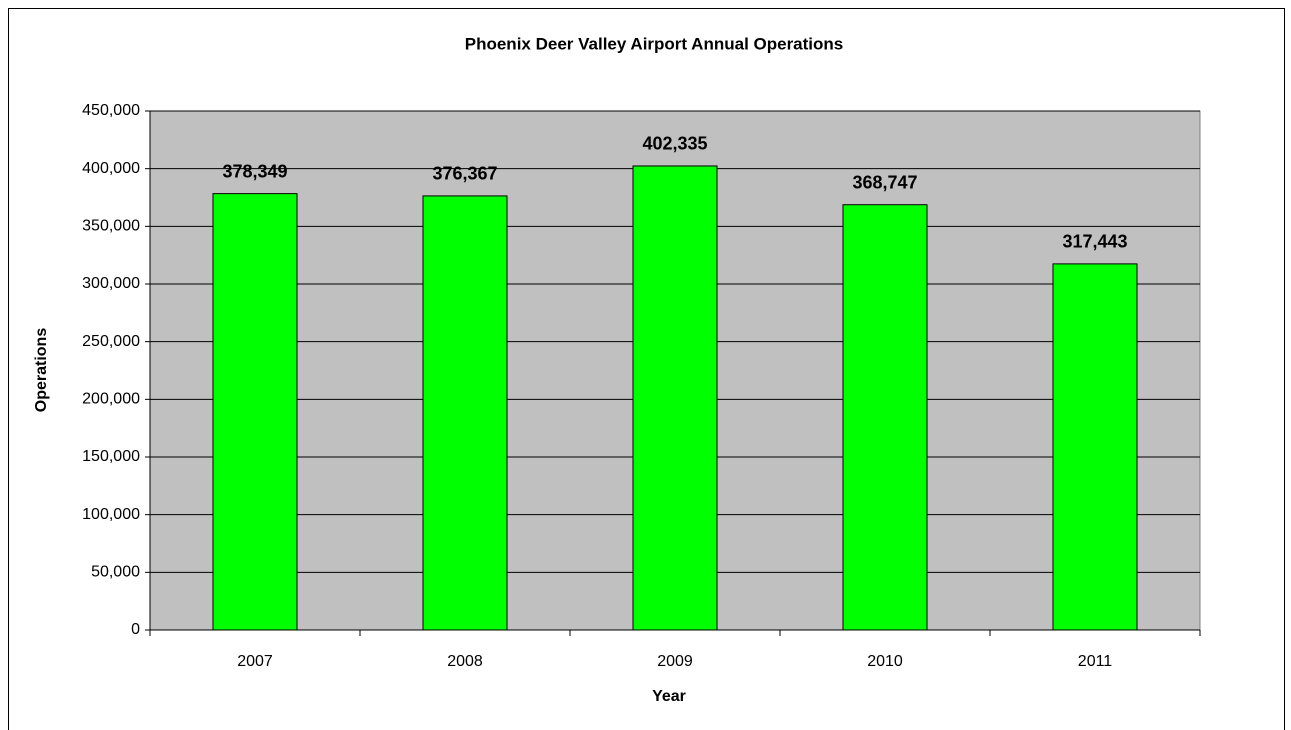 This screenshot has height=730, width=1291. What do you see at coordinates (464, 174) in the screenshot?
I see `data-label: 376,367` at bounding box center [464, 174].